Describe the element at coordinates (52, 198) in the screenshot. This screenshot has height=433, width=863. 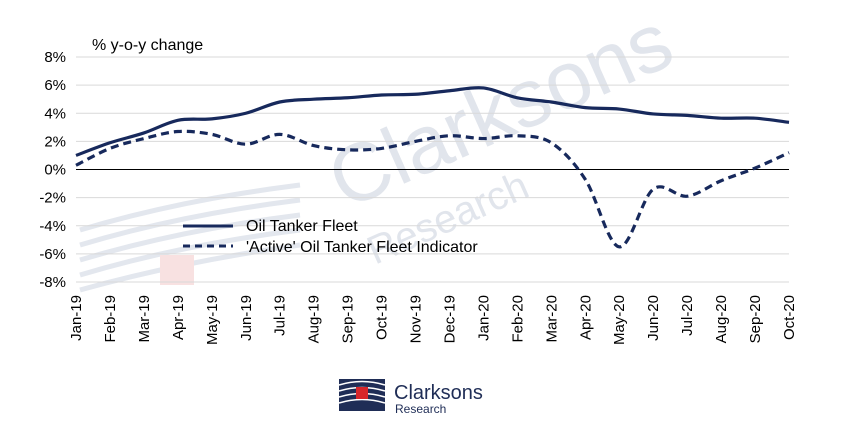
I see `y-tick-label: -2%` at that location.